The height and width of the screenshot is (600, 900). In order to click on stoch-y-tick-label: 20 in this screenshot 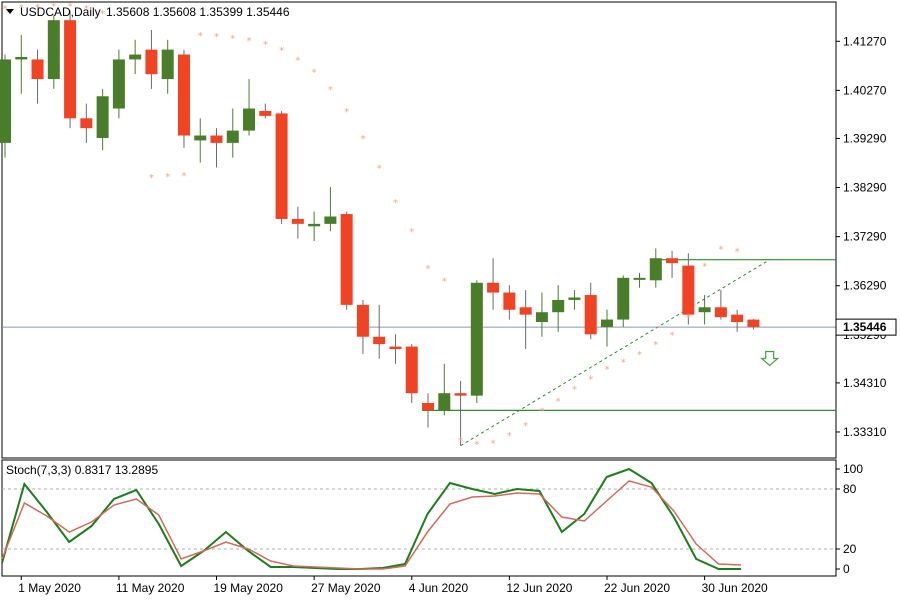, I will do `click(850, 549)`.